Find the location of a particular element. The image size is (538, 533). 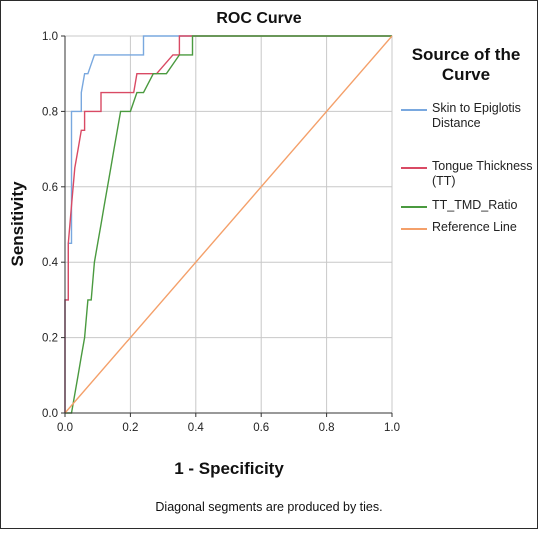

legend-item-skin-to-epiglotis: Skin to Epiglotis Distance is located at coordinates (468, 115).